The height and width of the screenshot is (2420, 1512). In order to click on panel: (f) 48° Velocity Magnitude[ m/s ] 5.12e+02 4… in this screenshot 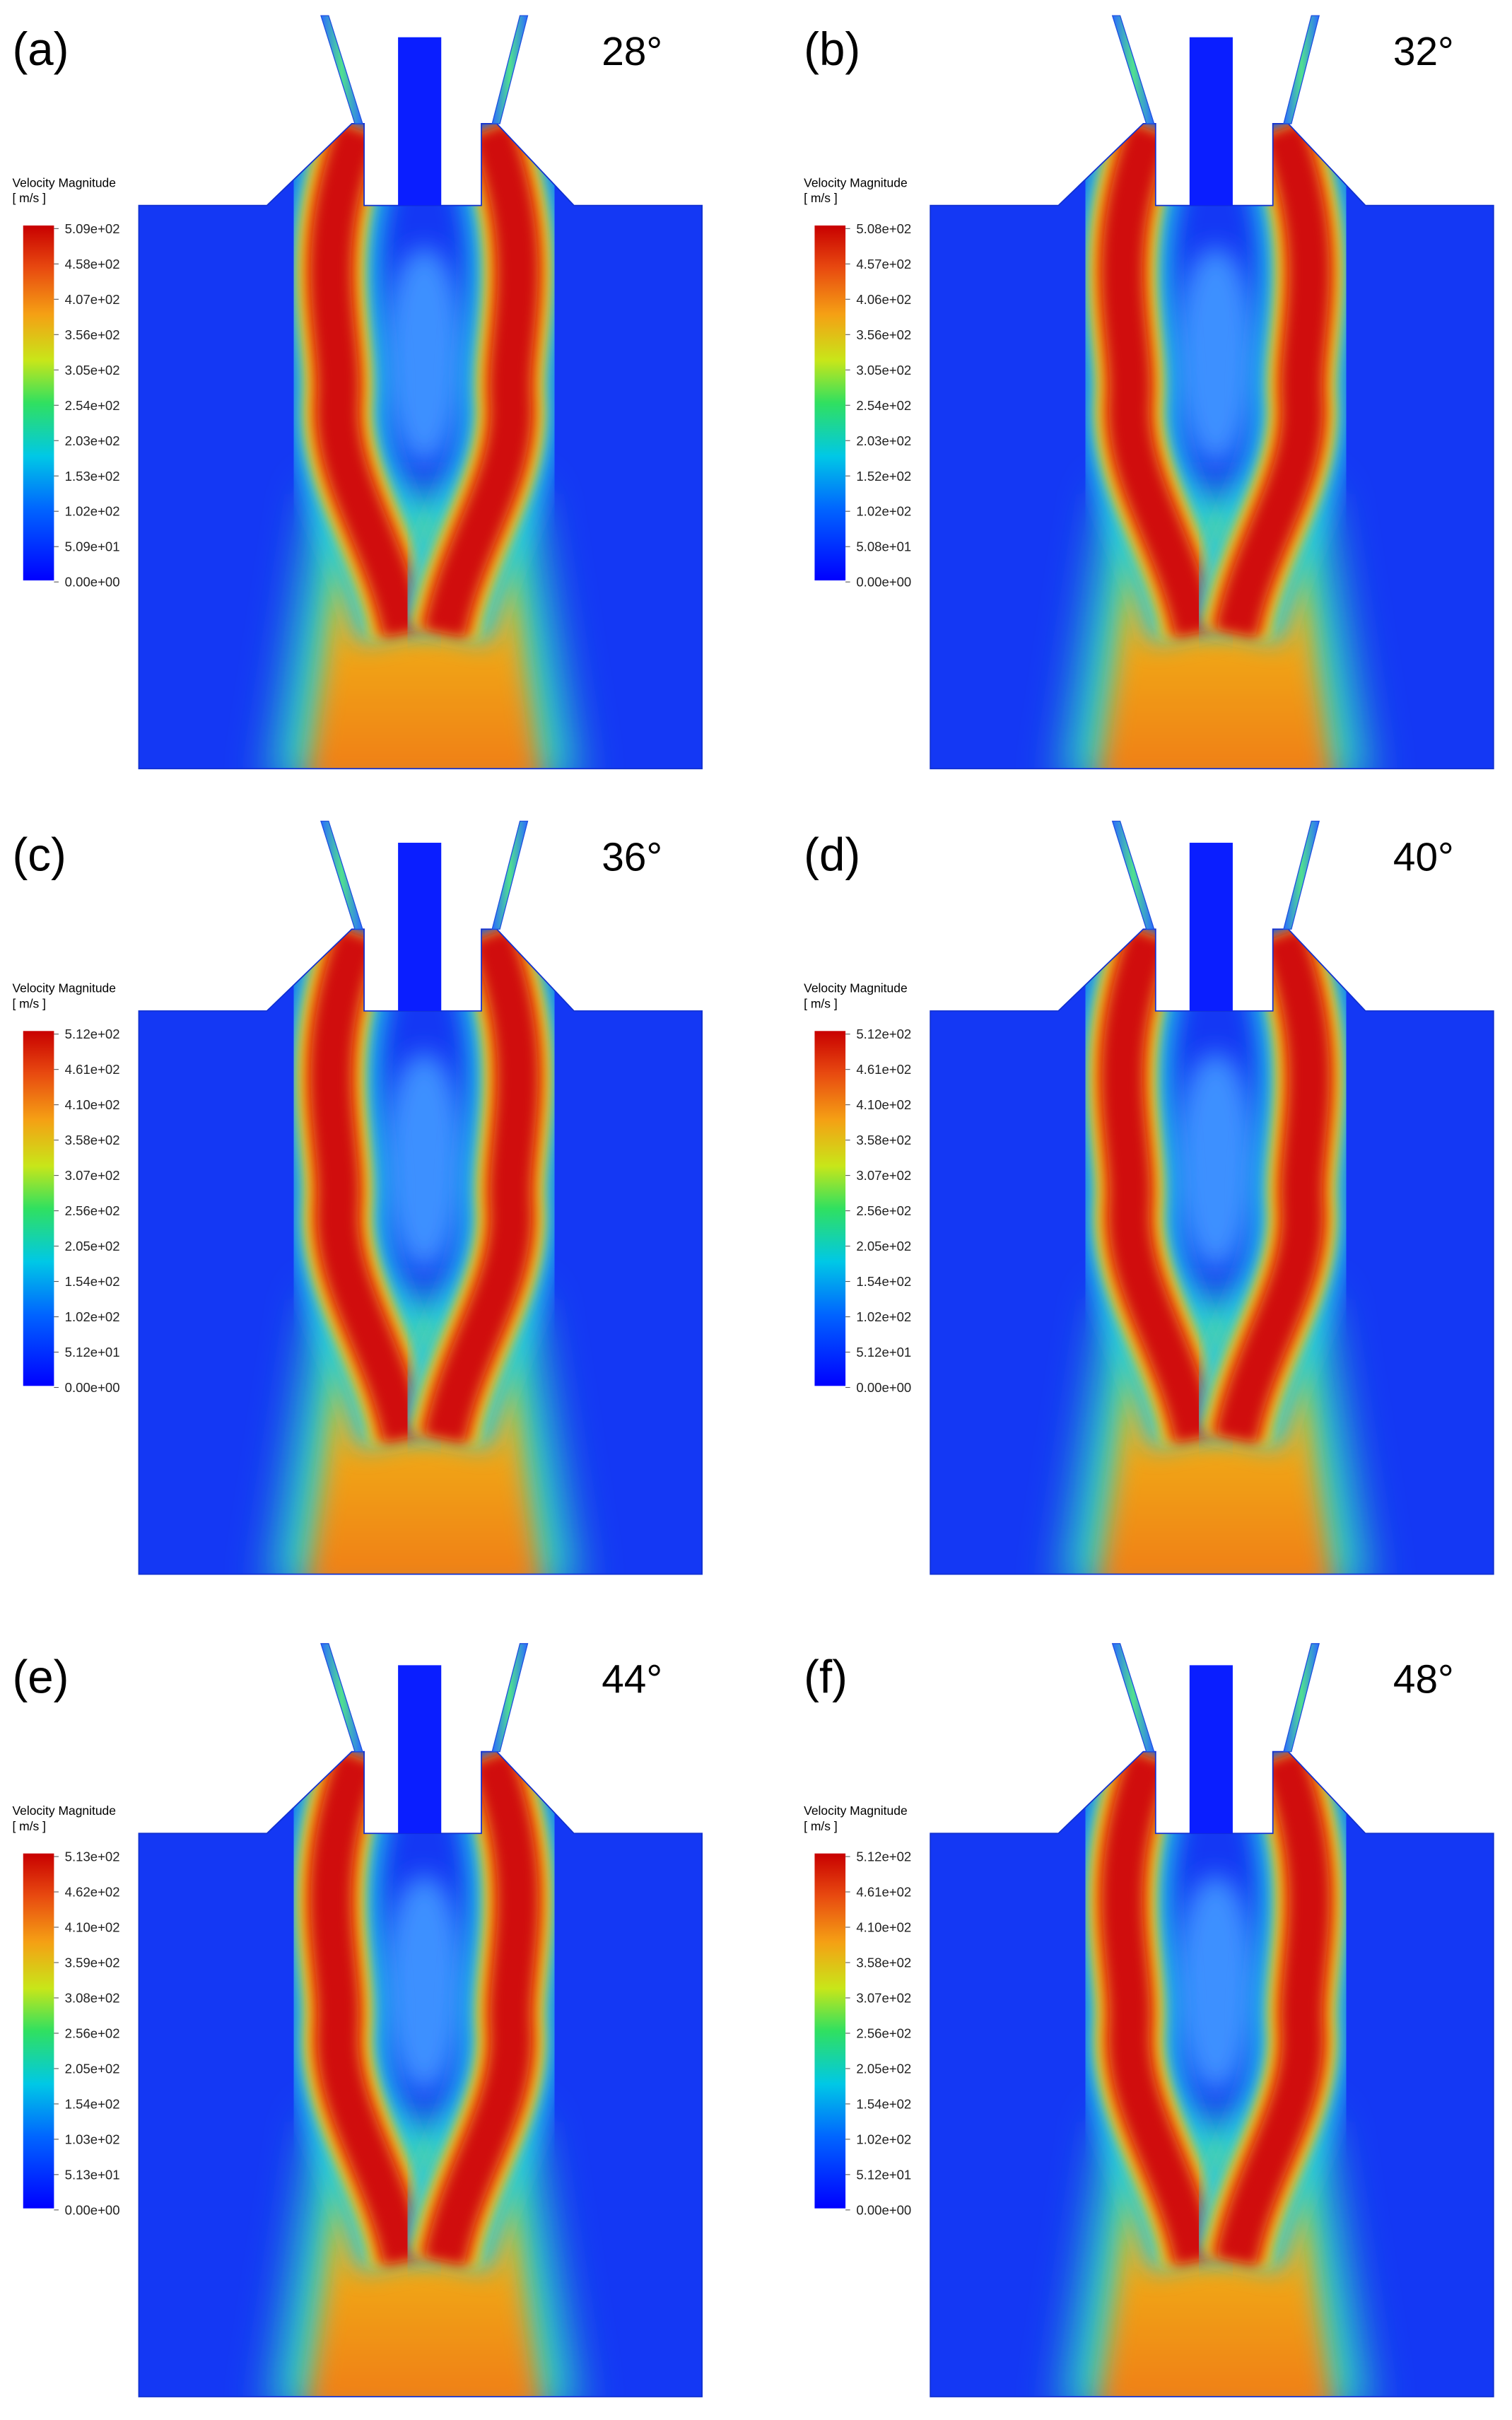, I will do `click(1149, 2020)`.